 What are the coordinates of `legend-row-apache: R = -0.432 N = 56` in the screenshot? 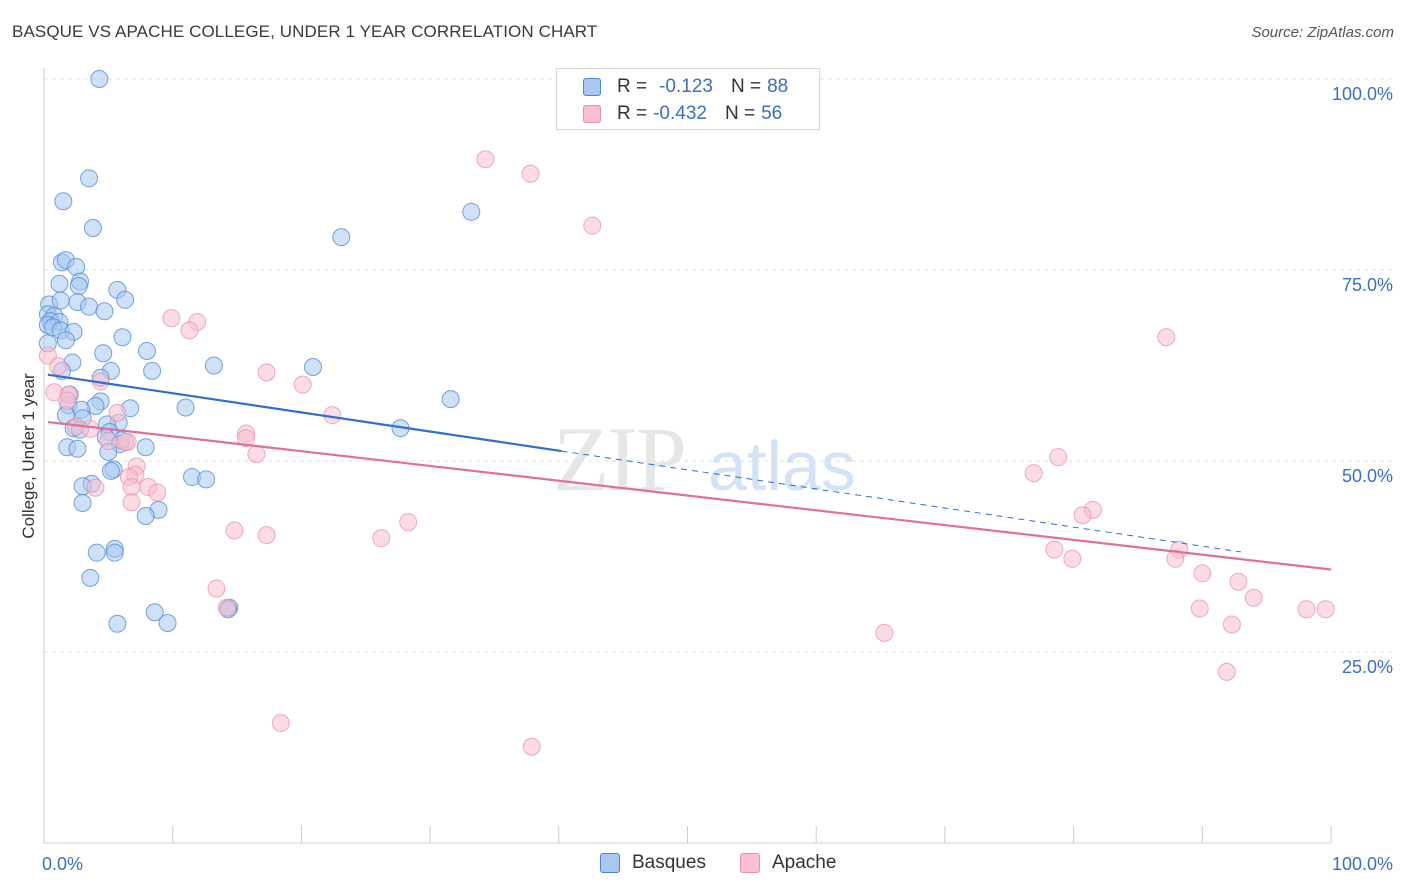 It's located at (682, 114).